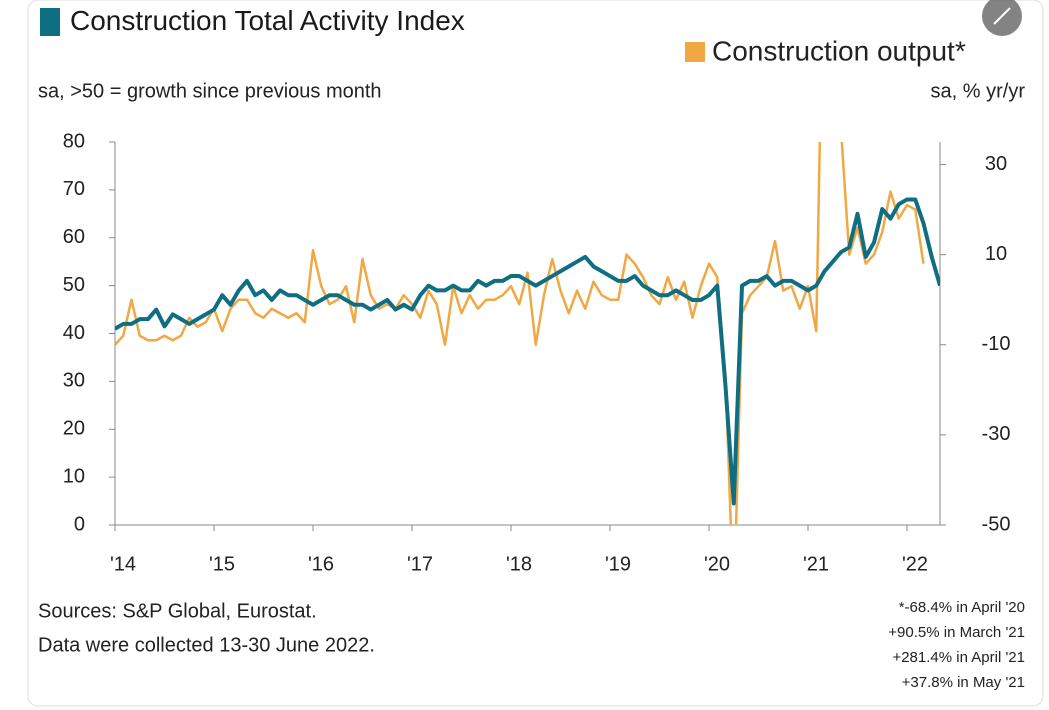 This screenshot has height=710, width=1049. Describe the element at coordinates (519, 564) in the screenshot. I see `x-tick-label: '18` at that location.